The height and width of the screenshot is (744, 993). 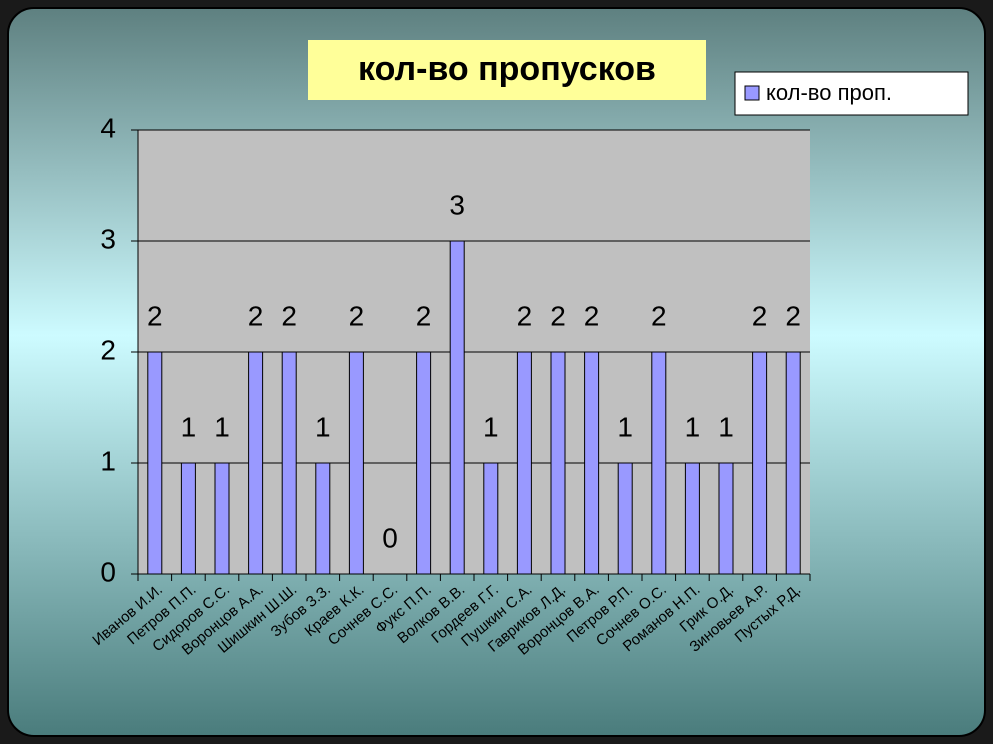 I want to click on y-tick-label: 2, so click(x=108, y=349).